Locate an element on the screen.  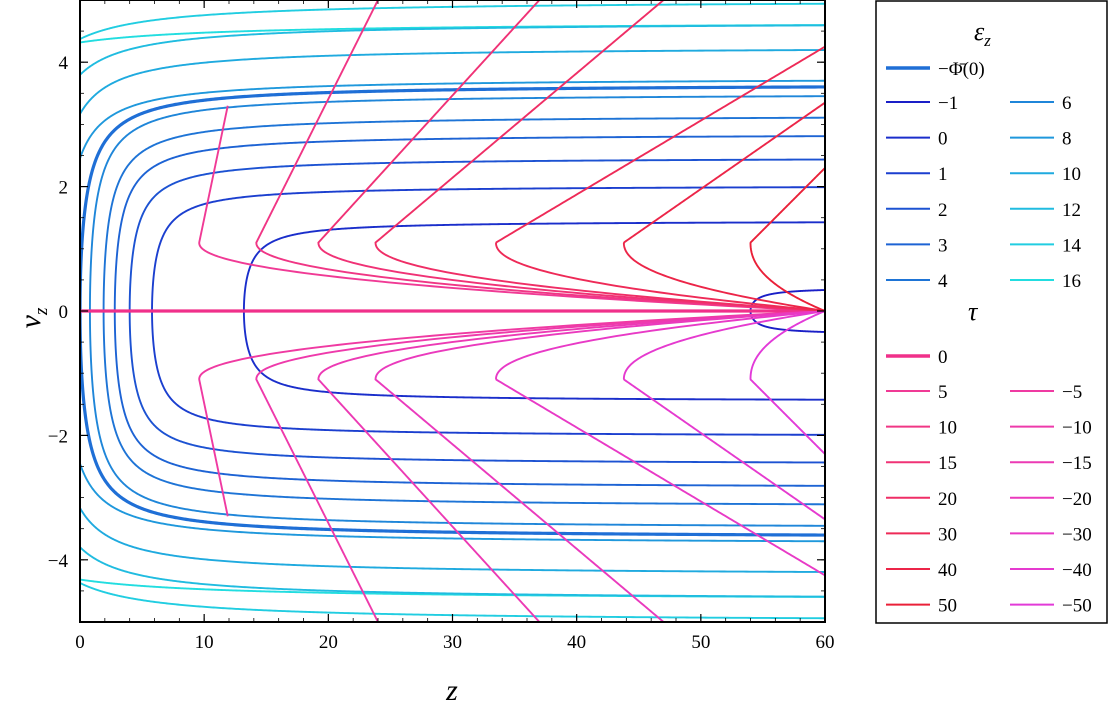
legend-energy-8-label: 8 is located at coordinates (1067, 139).